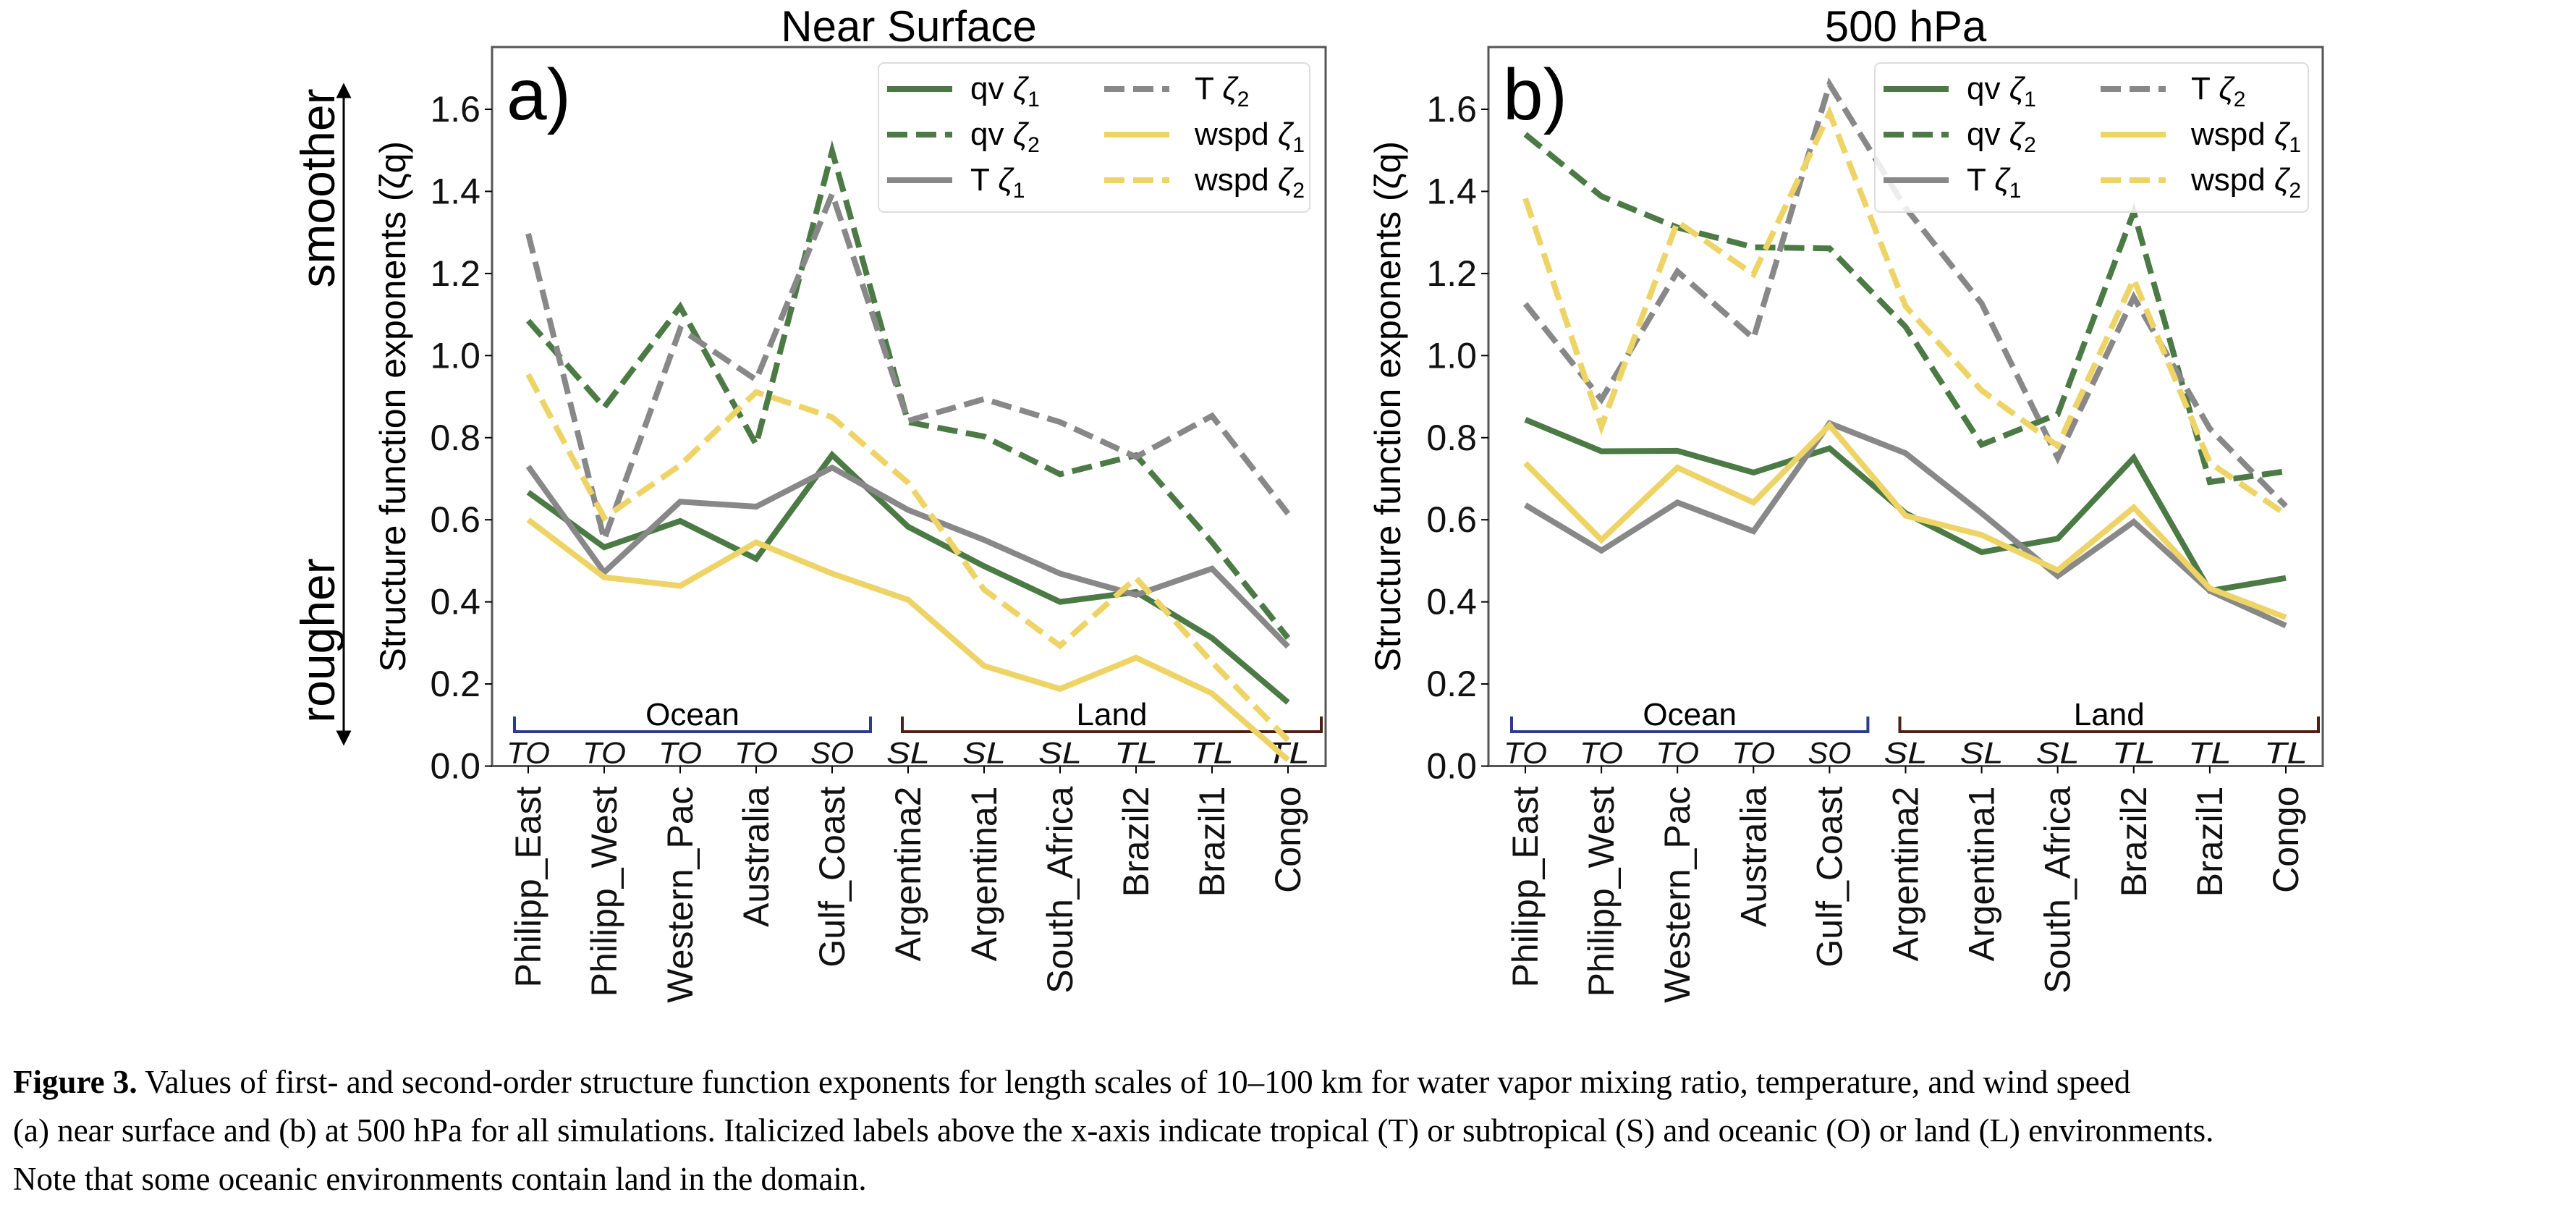 This screenshot has width=2576, height=1226. What do you see at coordinates (908, 367) in the screenshot?
I see `series-line-T-ζ2` at bounding box center [908, 367].